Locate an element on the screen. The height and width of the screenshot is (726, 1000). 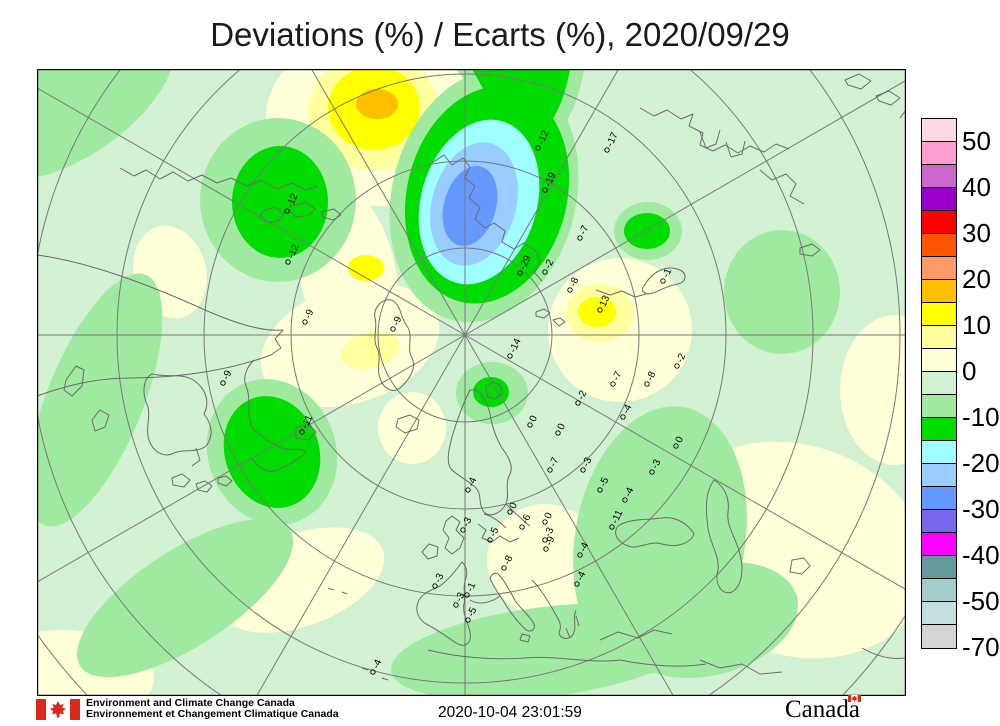
colorbar-tick-label: -50 is located at coordinates (981, 601).